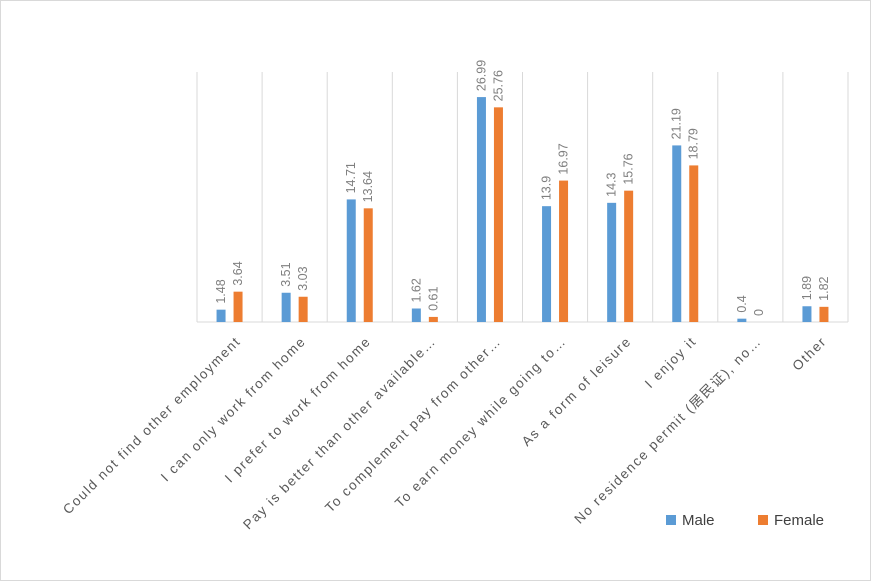 The height and width of the screenshot is (581, 871). Describe the element at coordinates (498, 85) in the screenshot. I see `value-label-female-4: 25.76` at that location.